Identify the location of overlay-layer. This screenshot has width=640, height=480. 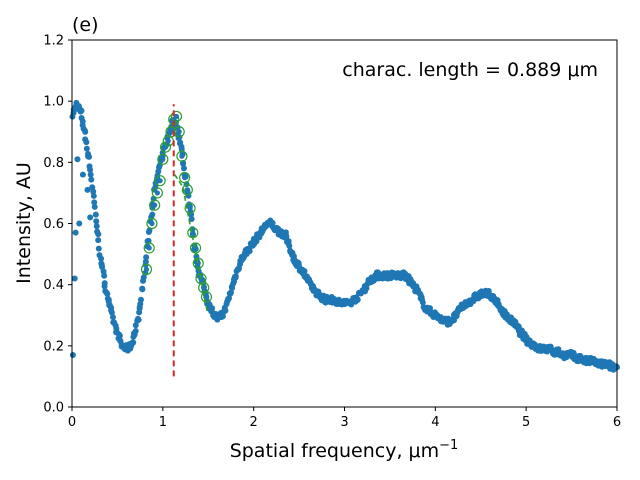
(176, 240).